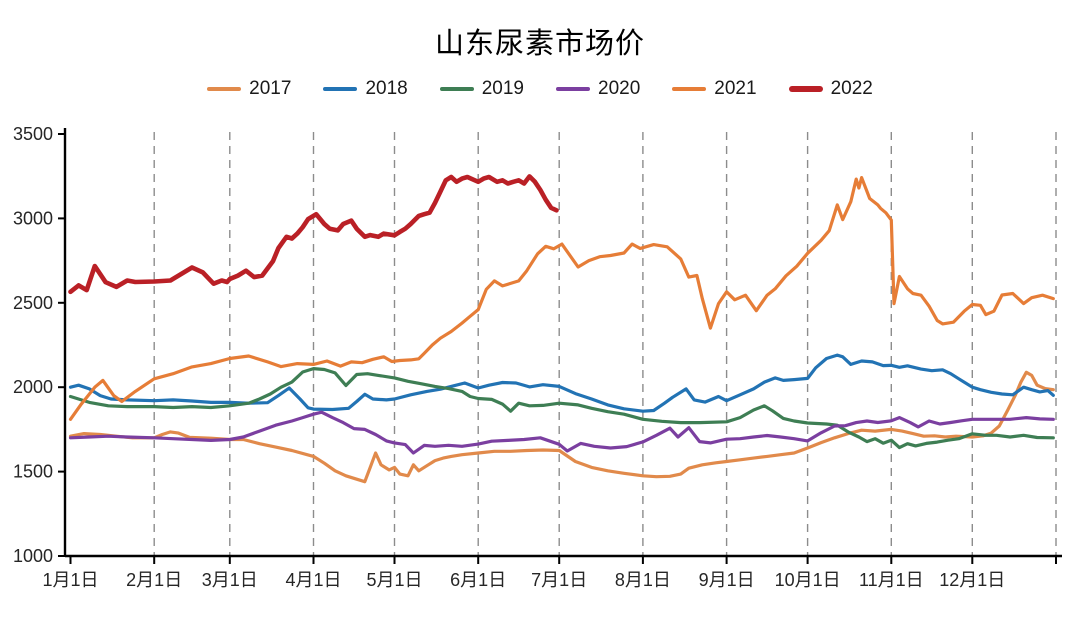 This screenshot has height=617, width=1080. I want to click on legend-swatch-2020, so click(573, 89).